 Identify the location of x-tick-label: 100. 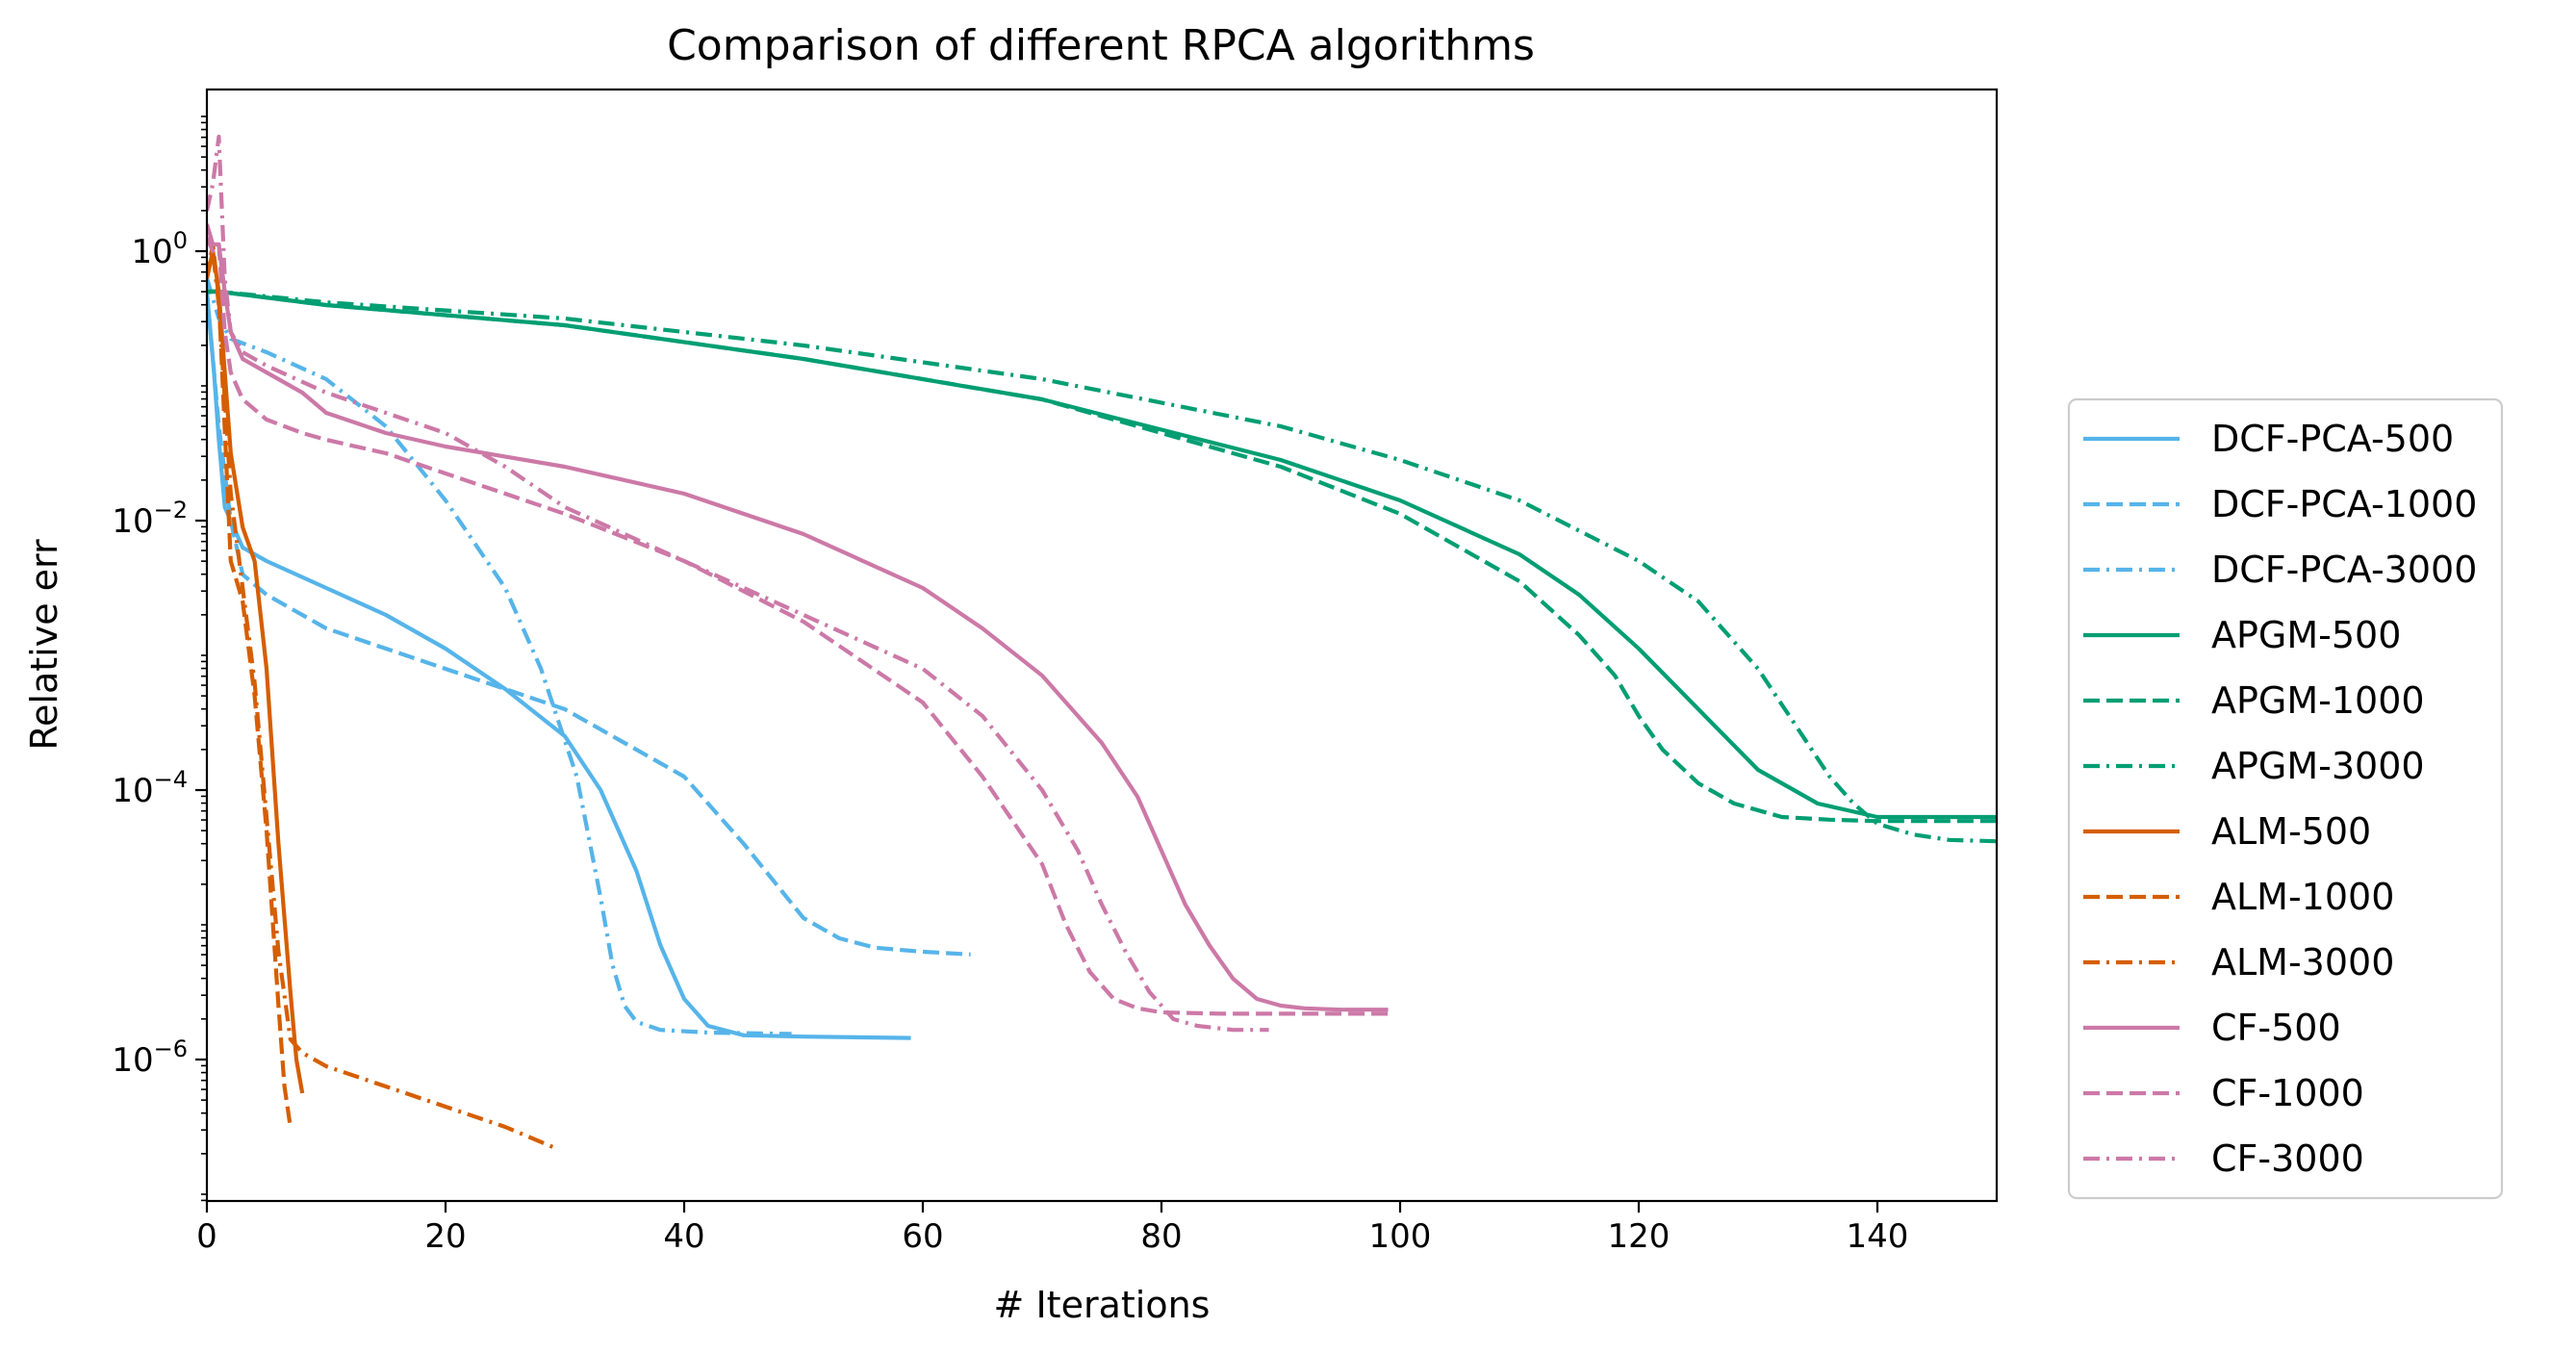
(1400, 1236).